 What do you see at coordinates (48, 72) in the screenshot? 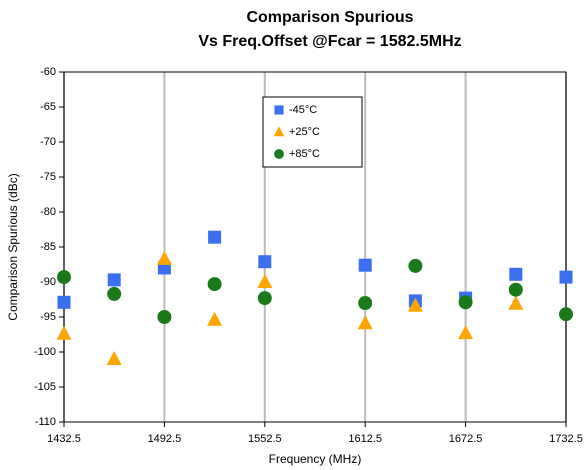
I see `y-tick-label: -60` at bounding box center [48, 72].